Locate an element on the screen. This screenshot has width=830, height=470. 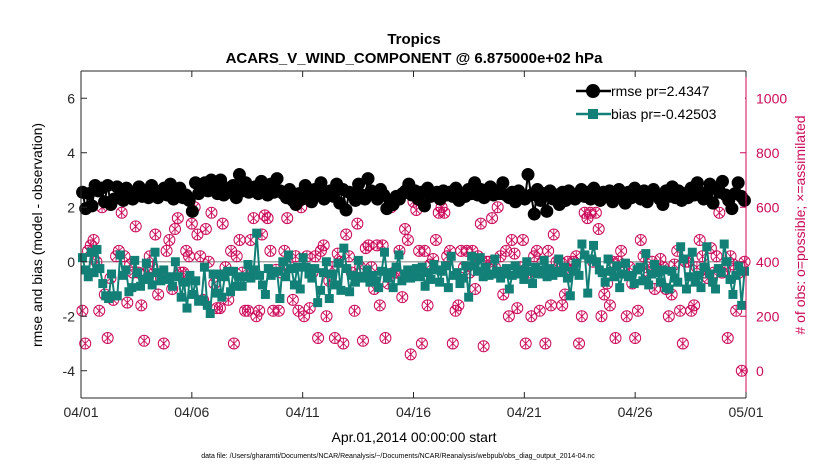
legend-rmse-label: rmse pr=2.4347 is located at coordinates (660, 91).